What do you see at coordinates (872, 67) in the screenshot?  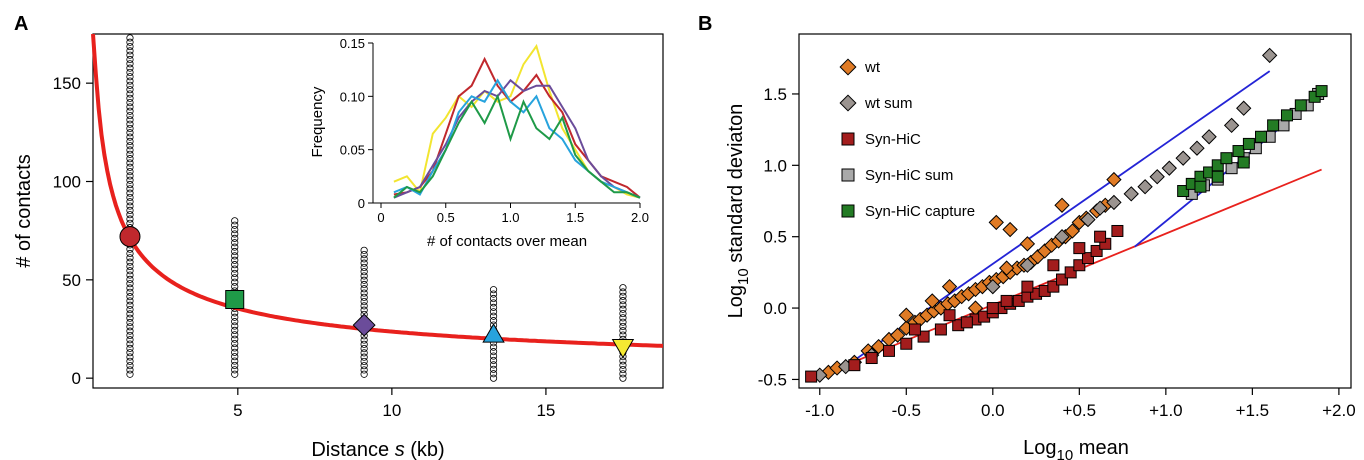 I see `legend-label: wt` at bounding box center [872, 67].